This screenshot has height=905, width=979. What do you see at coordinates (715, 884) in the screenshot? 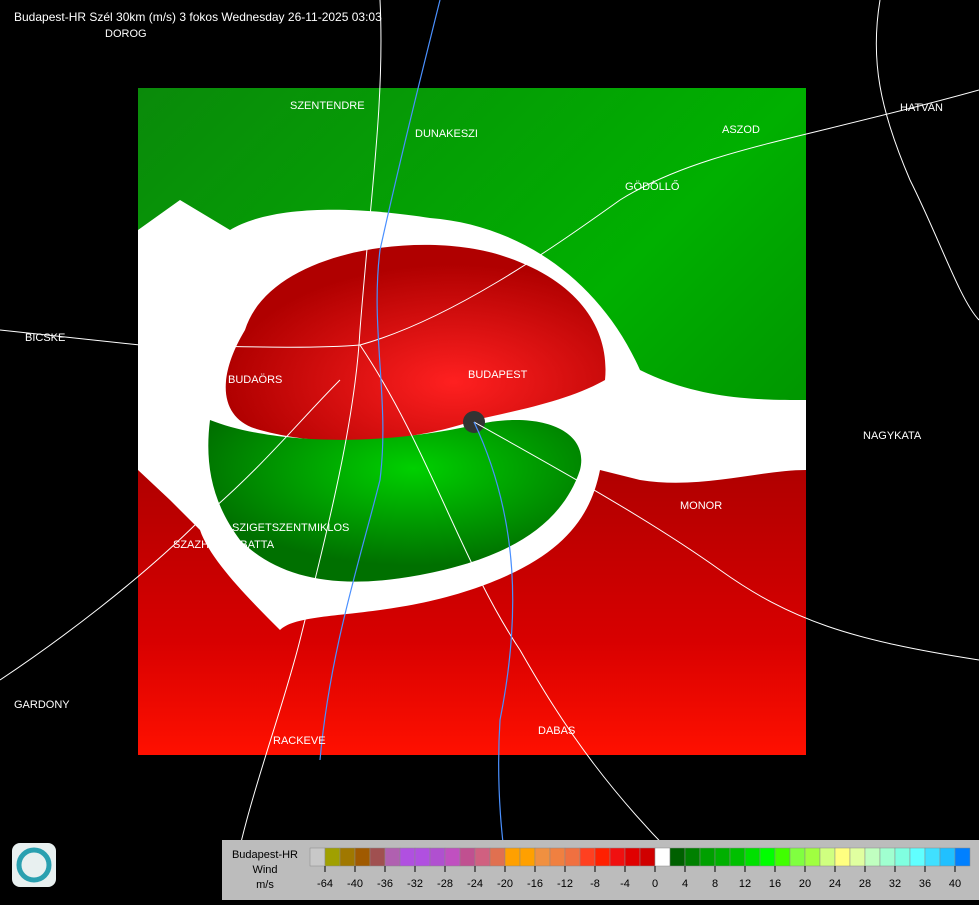
I see `legend-tick-label: 8` at bounding box center [715, 884].